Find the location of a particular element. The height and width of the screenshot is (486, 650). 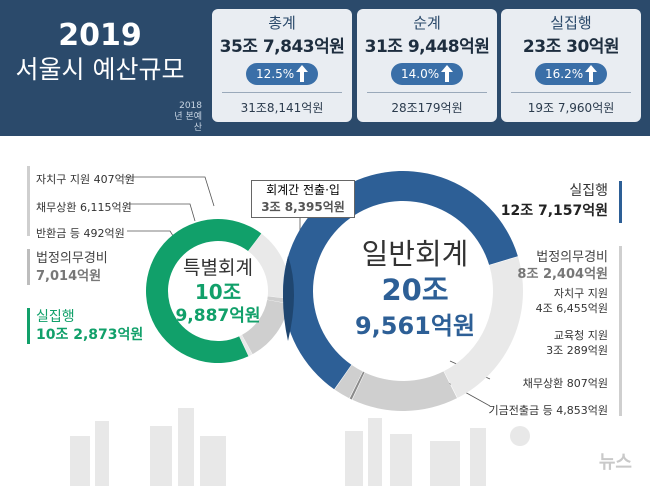

growth-value: 12.5% is located at coordinates (275, 74).